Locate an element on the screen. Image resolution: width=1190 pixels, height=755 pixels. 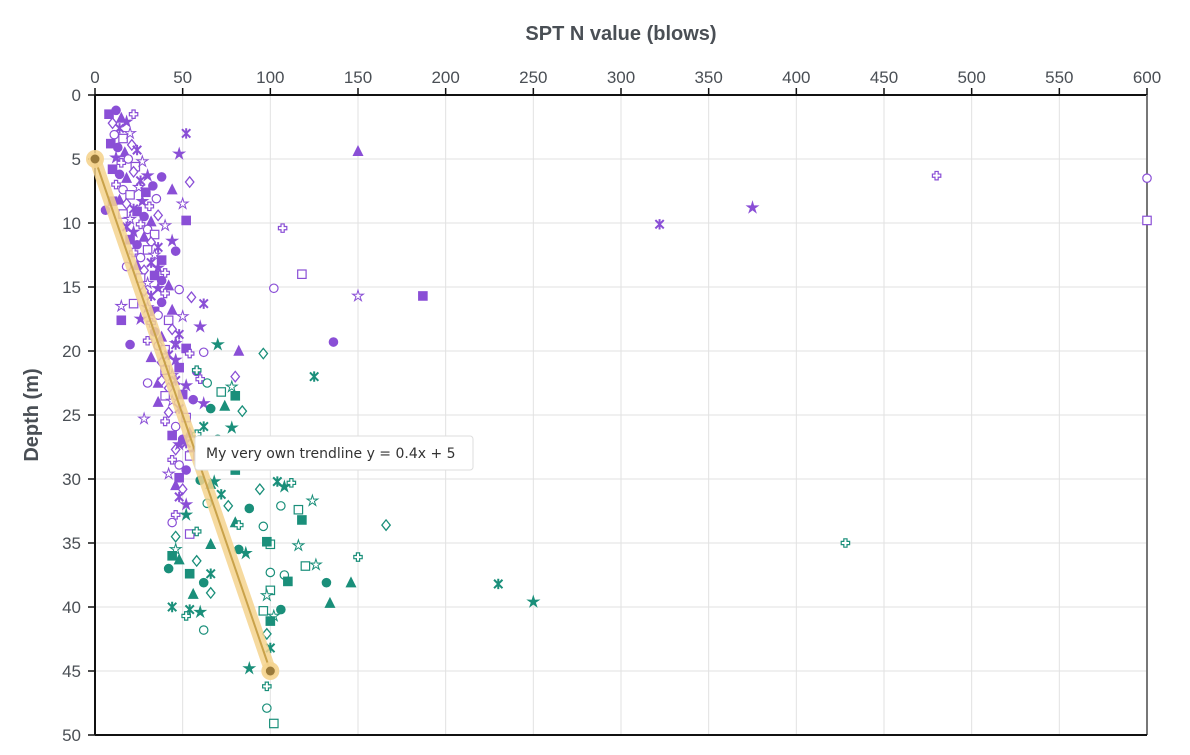
trendline-start-handle is located at coordinates (95, 159).